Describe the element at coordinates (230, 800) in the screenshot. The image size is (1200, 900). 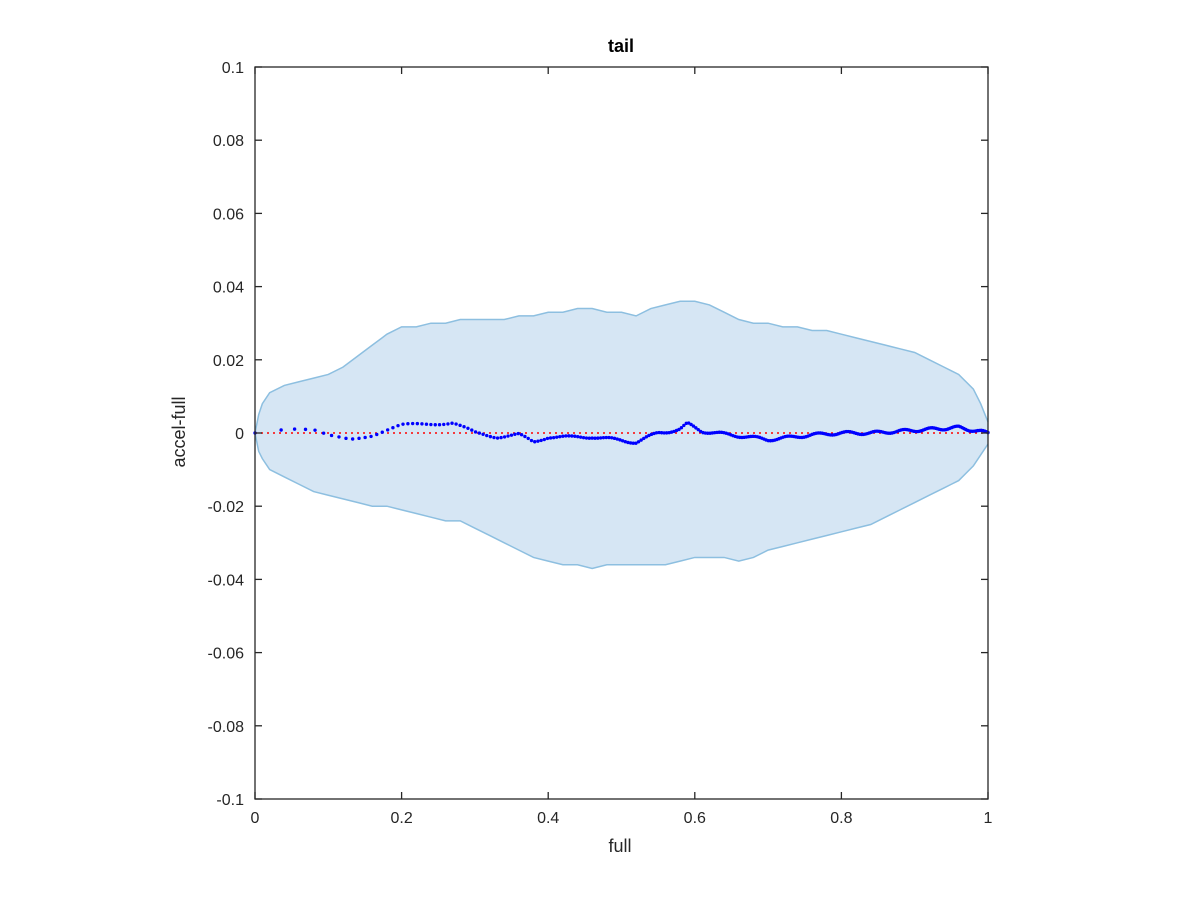
I see `y-tick-label: -0.1` at that location.